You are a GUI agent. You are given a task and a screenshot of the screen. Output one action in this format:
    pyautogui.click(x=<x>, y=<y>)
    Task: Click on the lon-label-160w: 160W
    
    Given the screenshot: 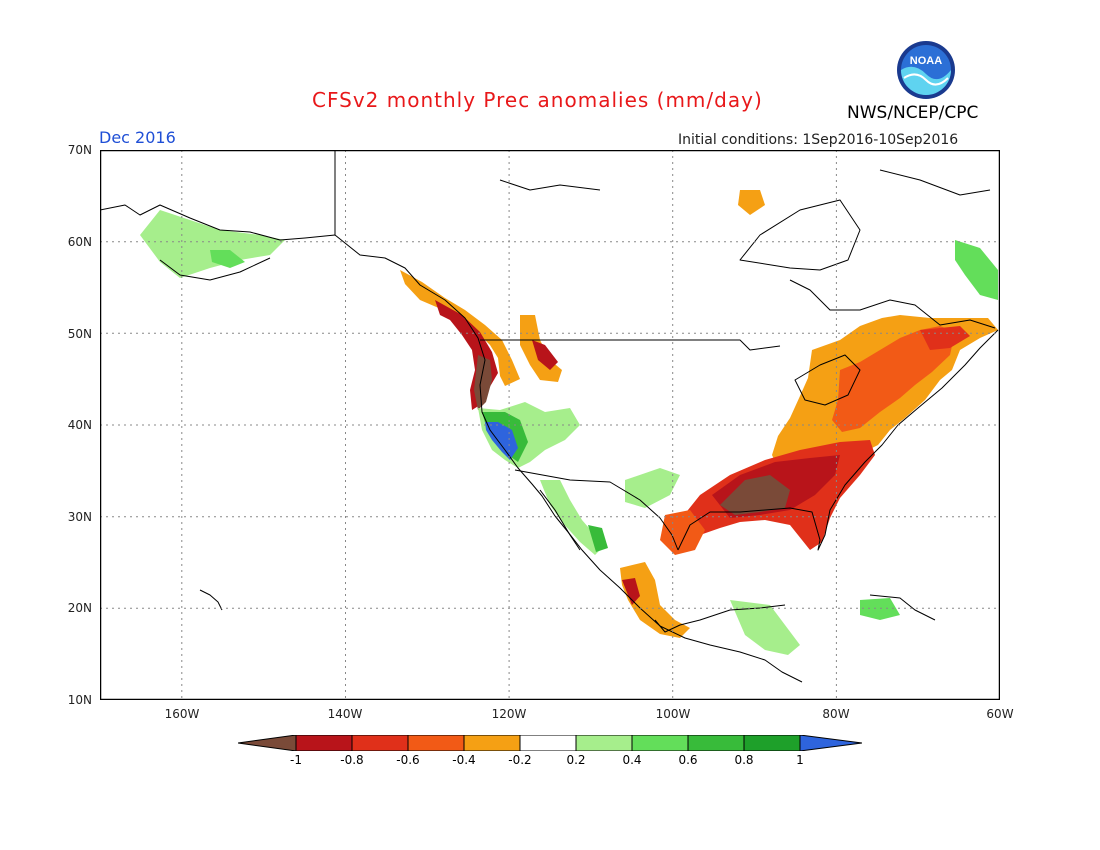 What is the action you would take?
    pyautogui.click(x=182, y=714)
    